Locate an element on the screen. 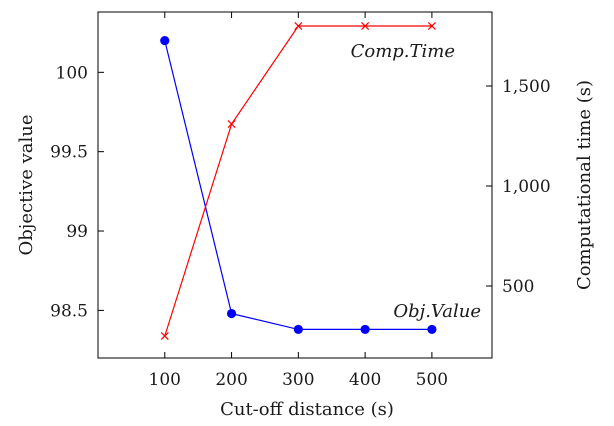 The width and height of the screenshot is (614, 426). x-tick-label: 300 is located at coordinates (298, 380).